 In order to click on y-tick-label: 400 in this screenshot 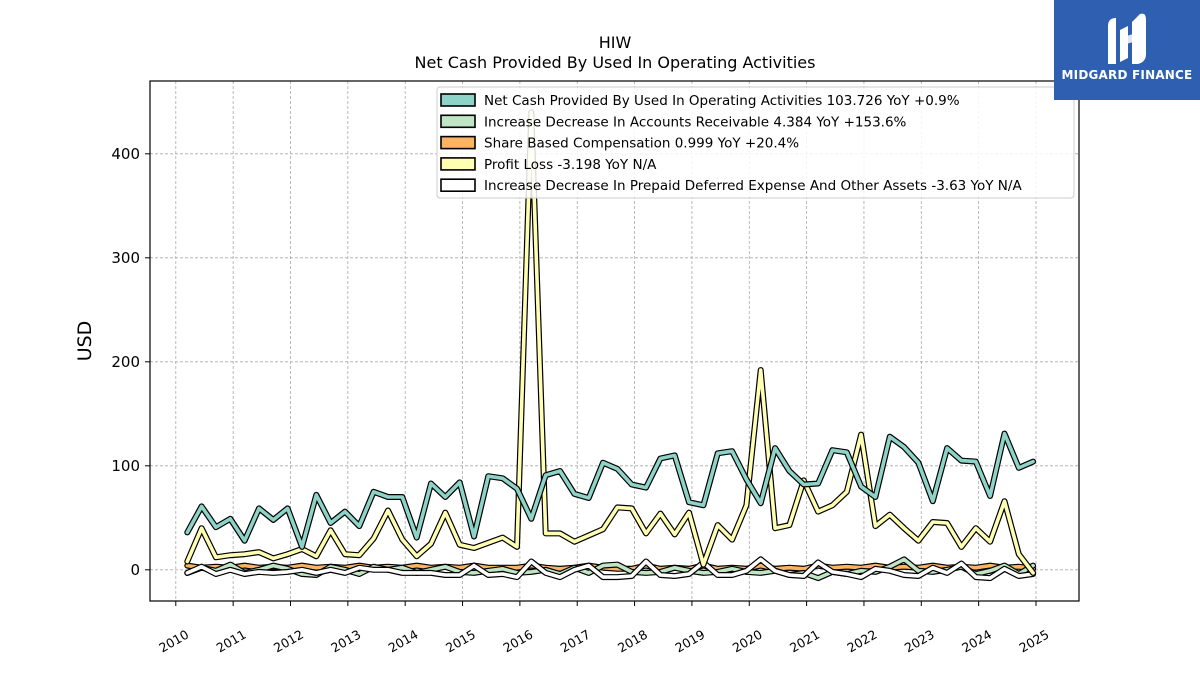, I will do `click(125, 154)`.